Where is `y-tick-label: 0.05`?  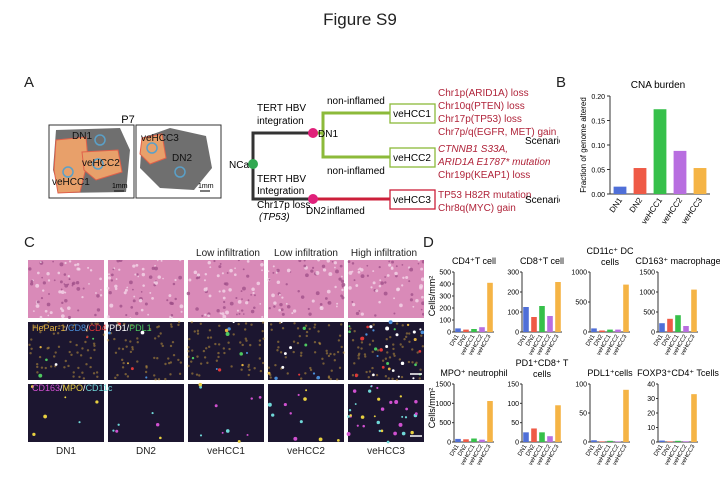 y-tick-label: 0.05 is located at coordinates (598, 171).